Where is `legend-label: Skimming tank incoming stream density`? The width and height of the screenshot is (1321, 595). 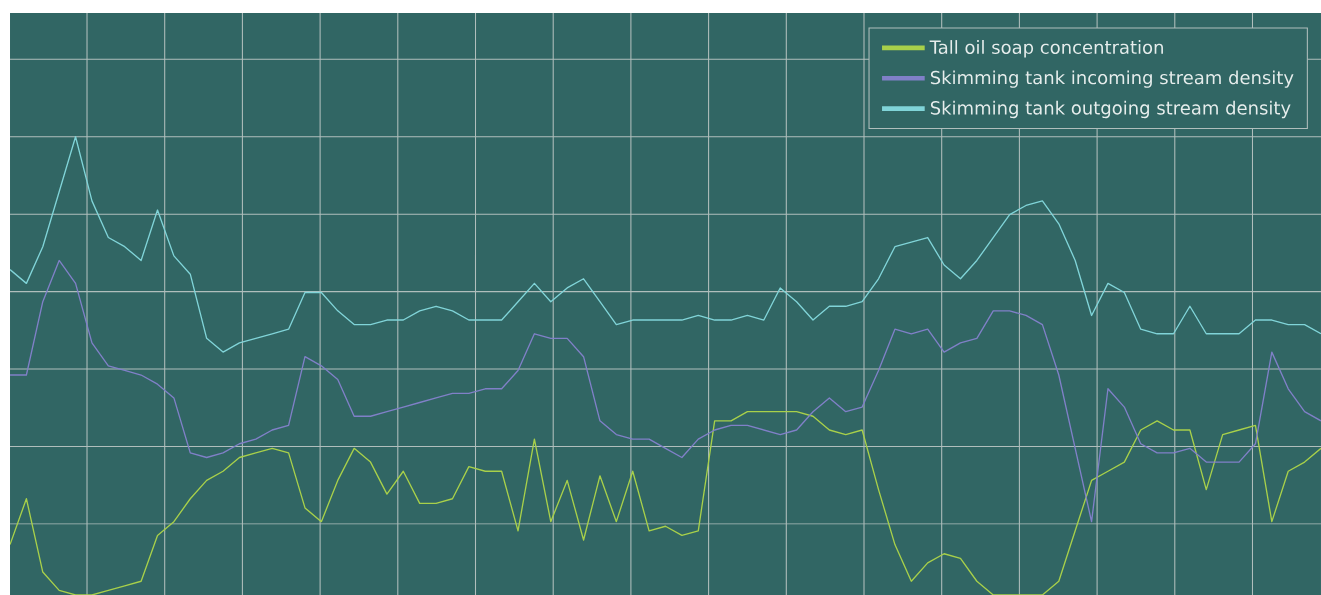 legend-label: Skimming tank incoming stream density is located at coordinates (1112, 79).